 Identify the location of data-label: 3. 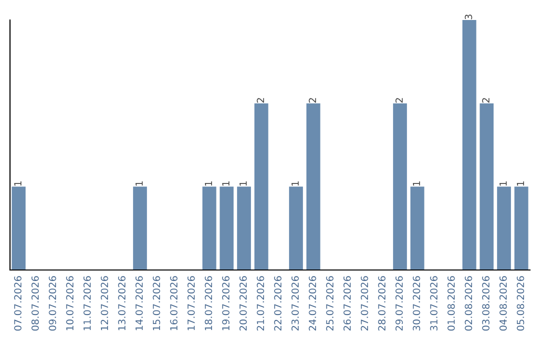
(468, 17).